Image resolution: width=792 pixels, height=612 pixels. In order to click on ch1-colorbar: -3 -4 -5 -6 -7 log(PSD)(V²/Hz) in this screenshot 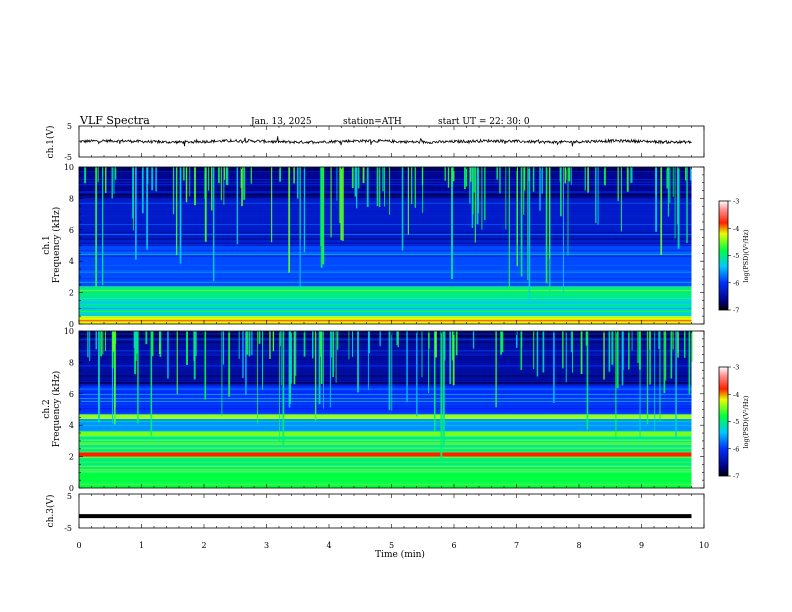, I will do `click(734, 256)`.